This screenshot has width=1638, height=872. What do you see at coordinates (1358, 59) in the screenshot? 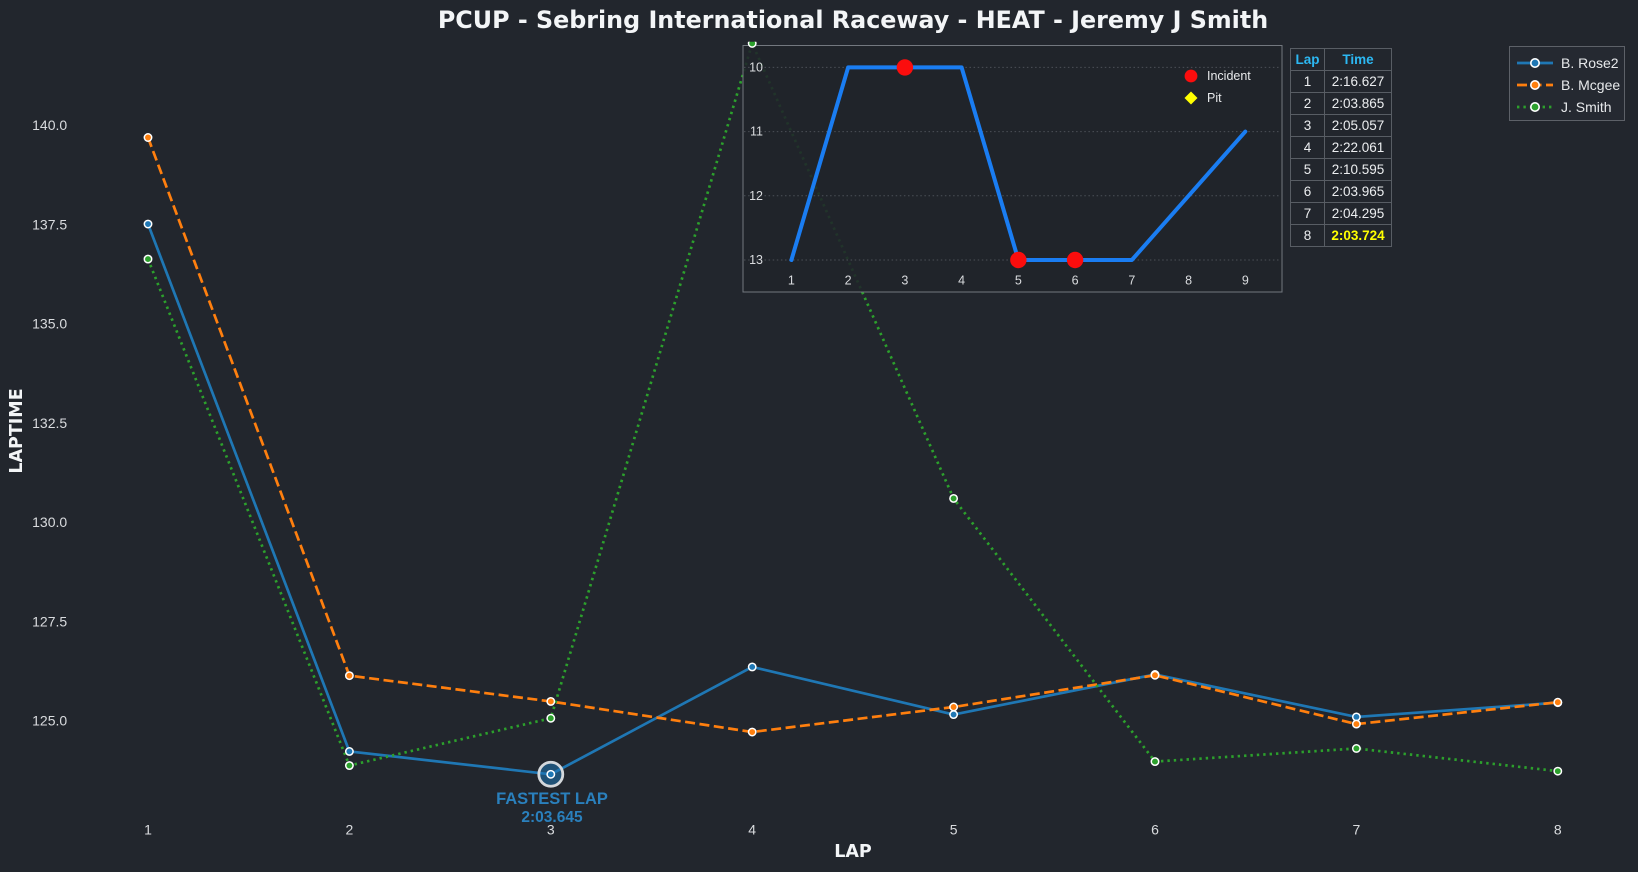
I see `time-column-header: Time` at bounding box center [1358, 59].